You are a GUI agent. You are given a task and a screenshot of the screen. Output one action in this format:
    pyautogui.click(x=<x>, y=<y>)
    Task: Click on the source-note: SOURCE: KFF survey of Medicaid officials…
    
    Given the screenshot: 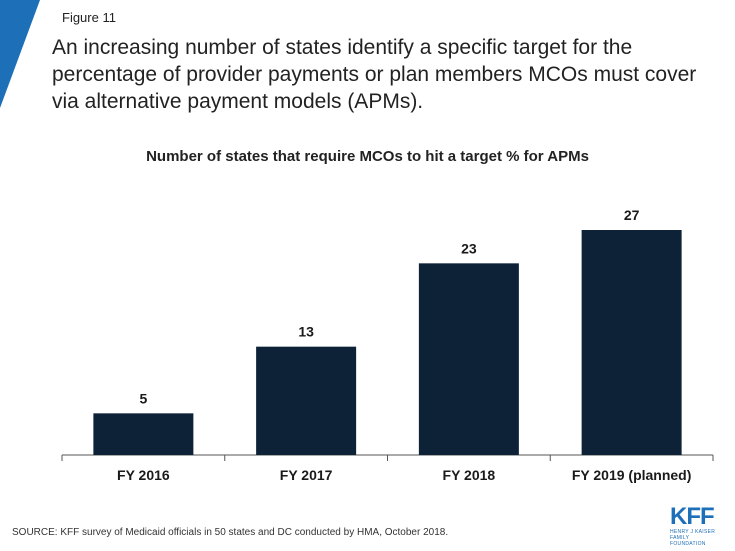 What is the action you would take?
    pyautogui.click(x=230, y=532)
    